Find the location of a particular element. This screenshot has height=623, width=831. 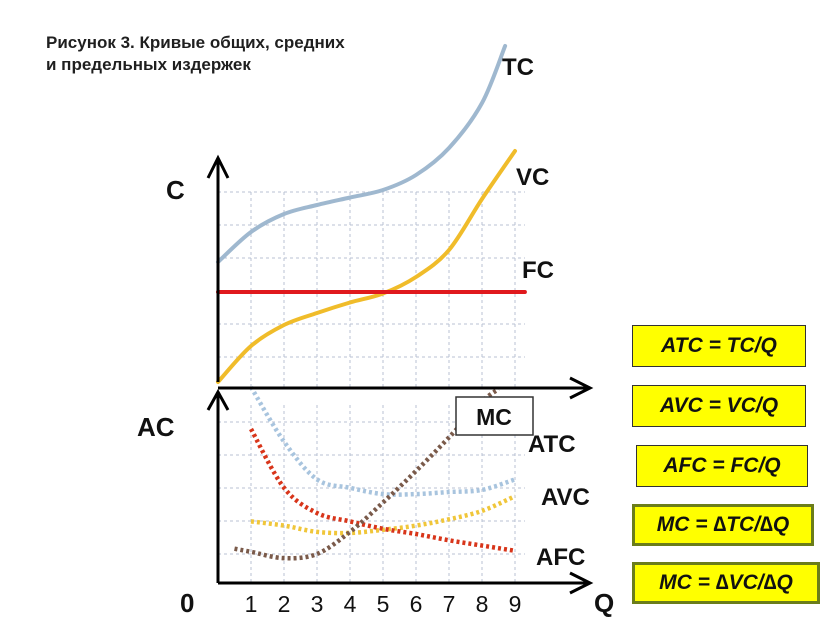

formula-mc-vc: MC = ∆VC/∆Q is located at coordinates (726, 583).